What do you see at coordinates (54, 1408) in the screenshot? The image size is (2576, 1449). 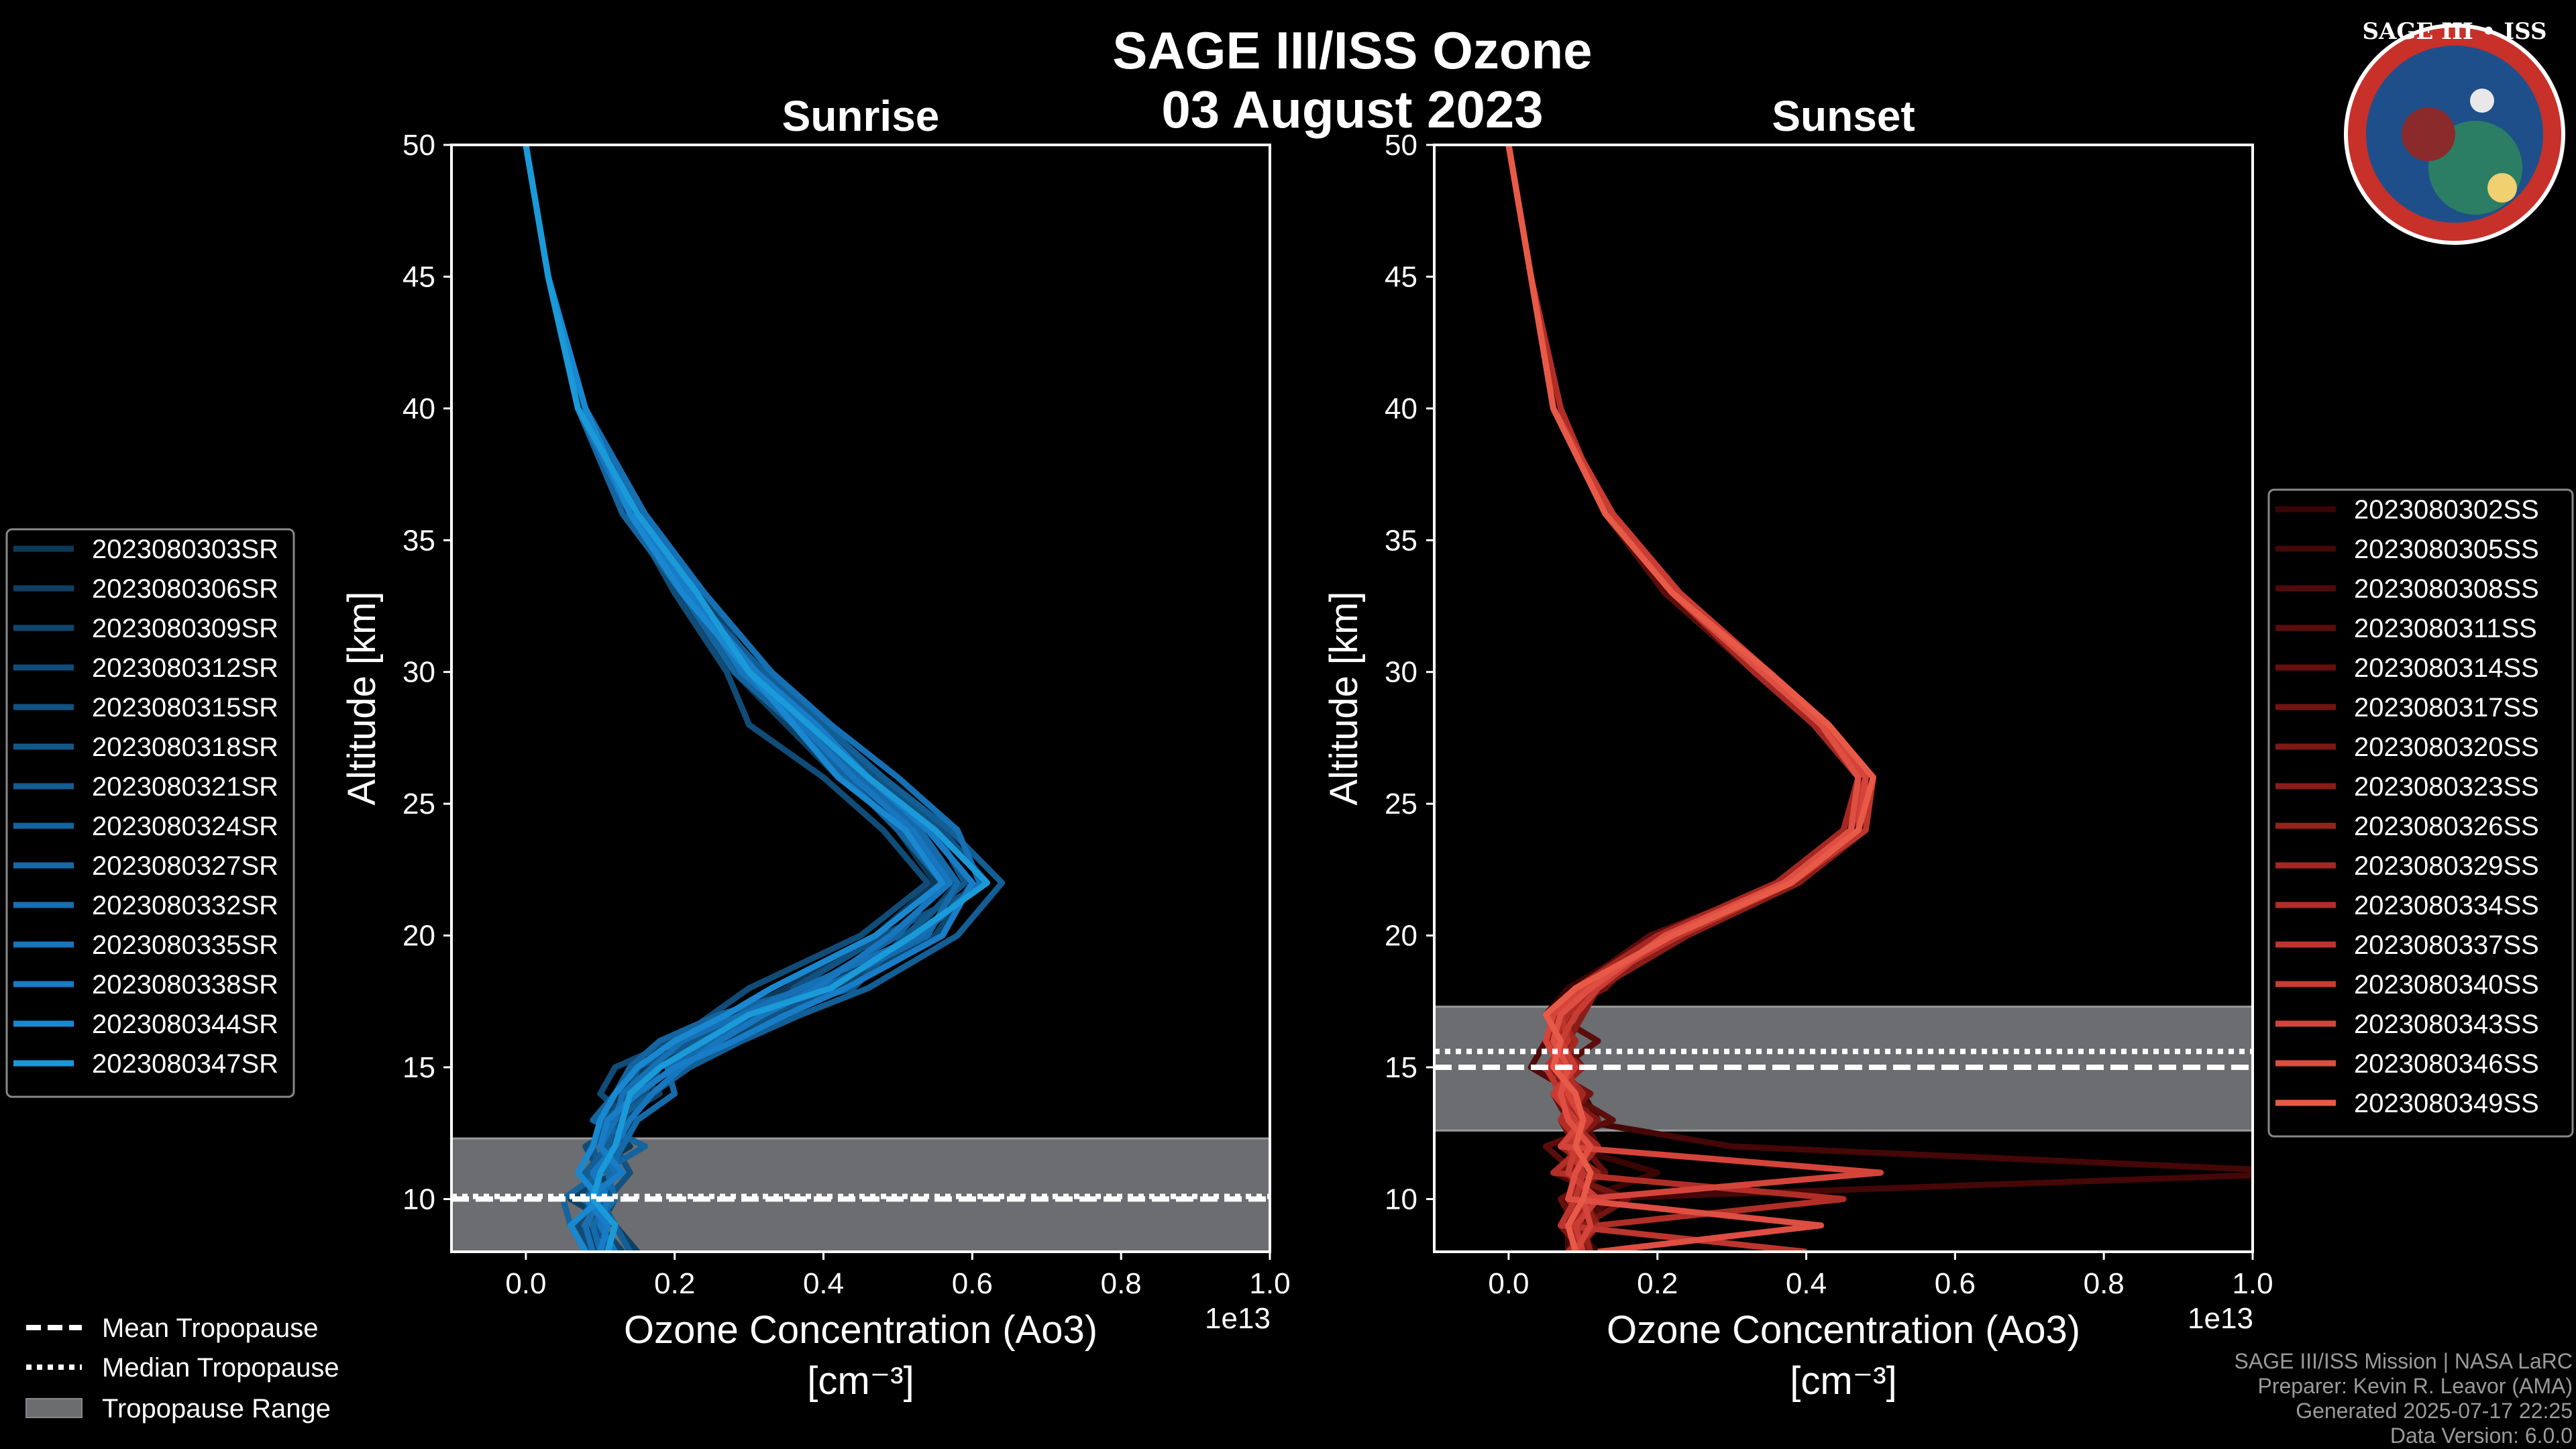 I see `tropopause-range-swatch` at bounding box center [54, 1408].